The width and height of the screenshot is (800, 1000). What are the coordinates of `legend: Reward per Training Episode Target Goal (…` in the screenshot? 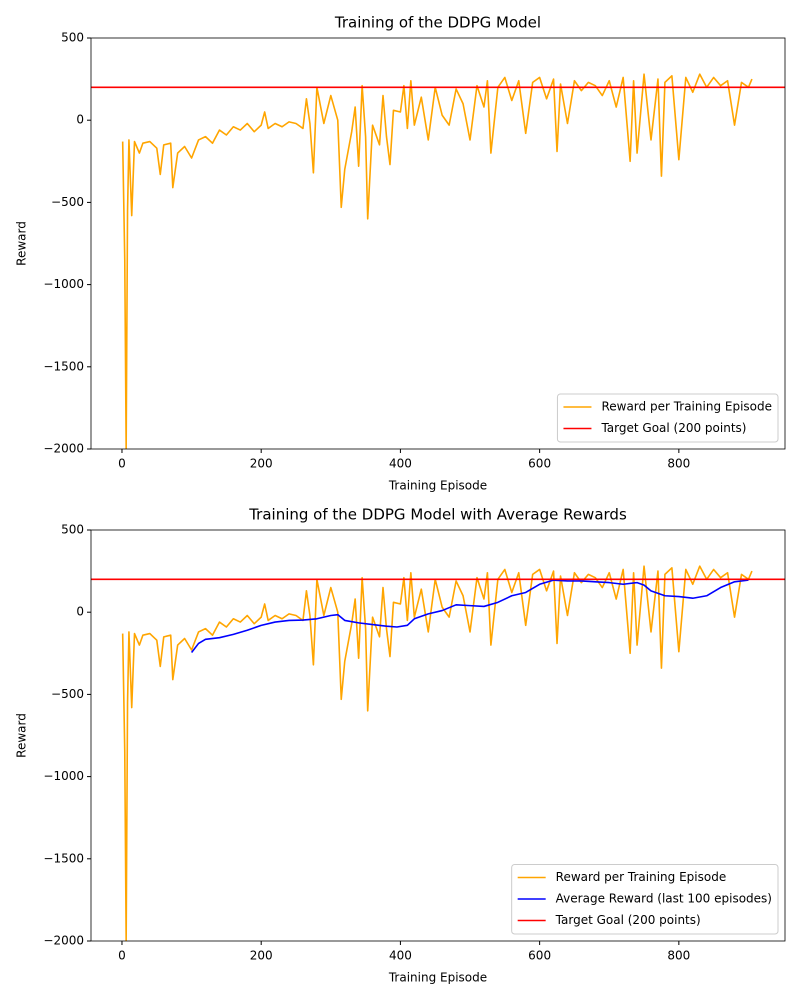 It's located at (667, 418).